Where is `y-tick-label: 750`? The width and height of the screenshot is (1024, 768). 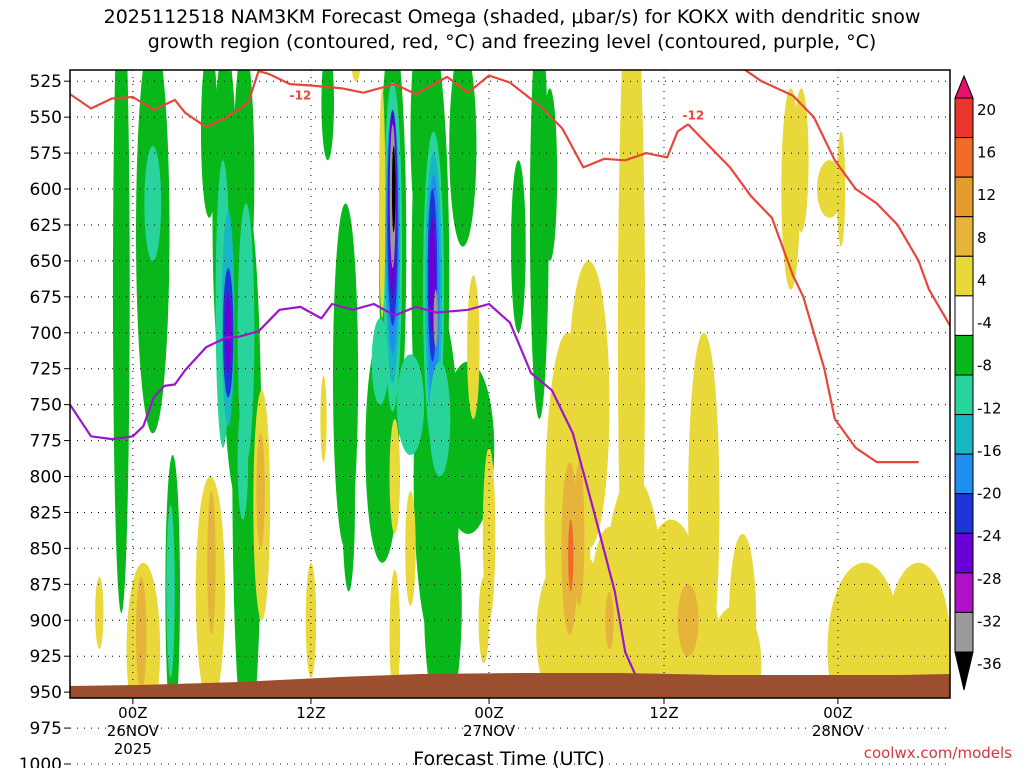
y-tick-label: 750 is located at coordinates (46, 406).